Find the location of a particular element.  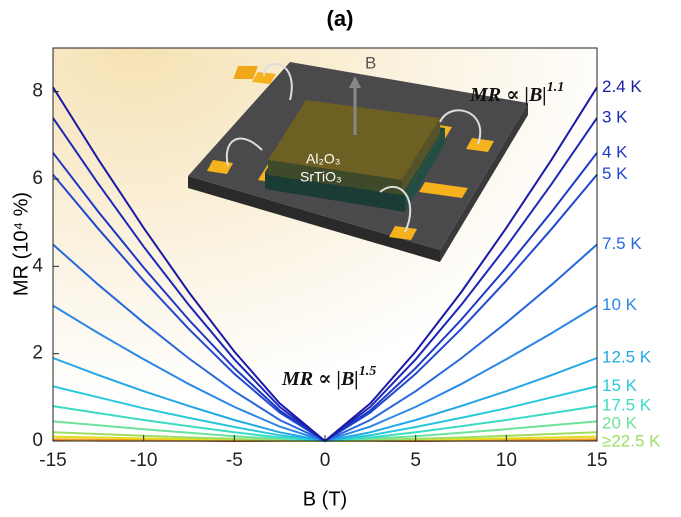

inset-substrate-label: SrTiO₃ is located at coordinates (321, 177).